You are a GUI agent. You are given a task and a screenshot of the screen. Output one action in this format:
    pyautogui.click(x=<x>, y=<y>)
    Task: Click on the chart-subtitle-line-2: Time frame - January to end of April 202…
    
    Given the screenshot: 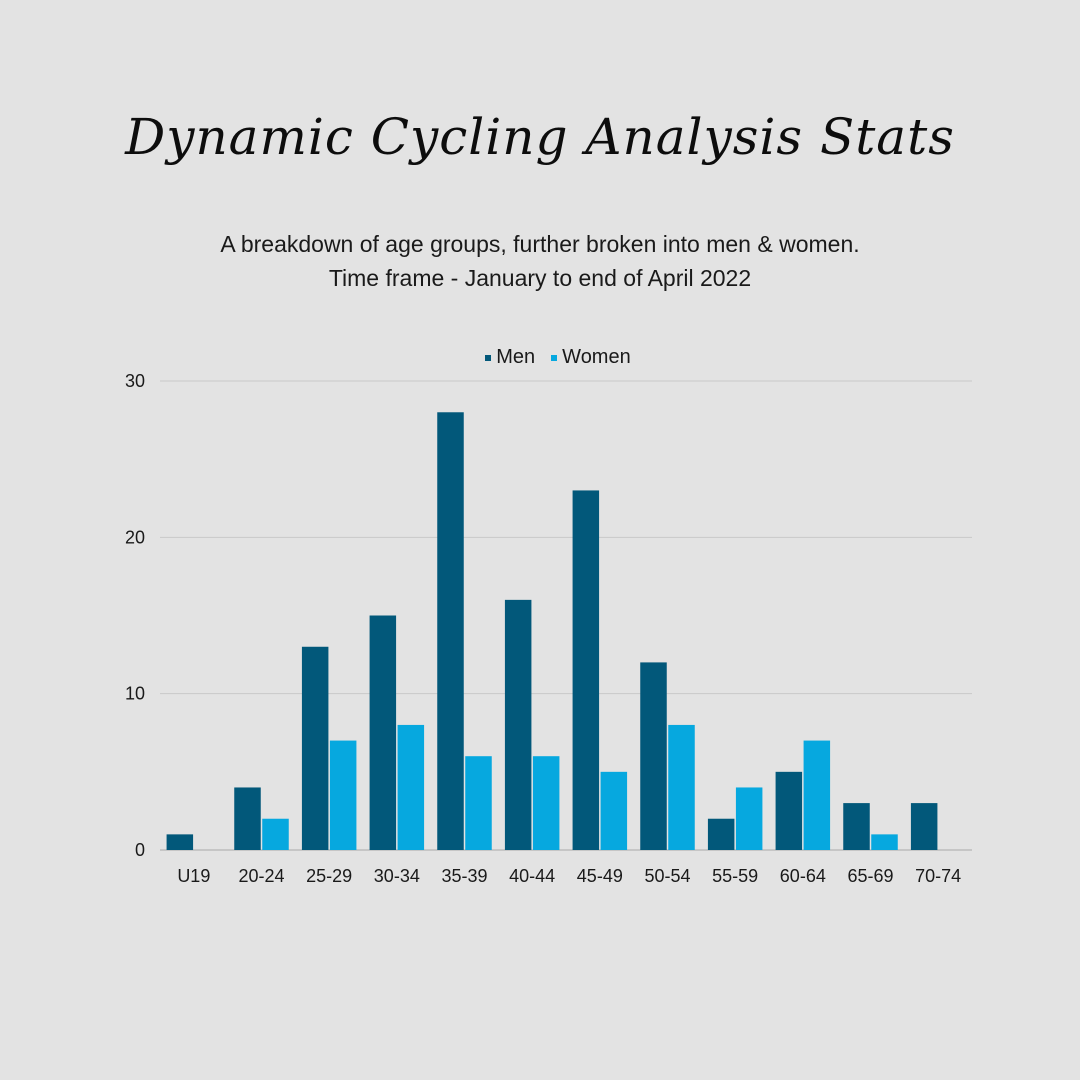 What is the action you would take?
    pyautogui.click(x=540, y=278)
    